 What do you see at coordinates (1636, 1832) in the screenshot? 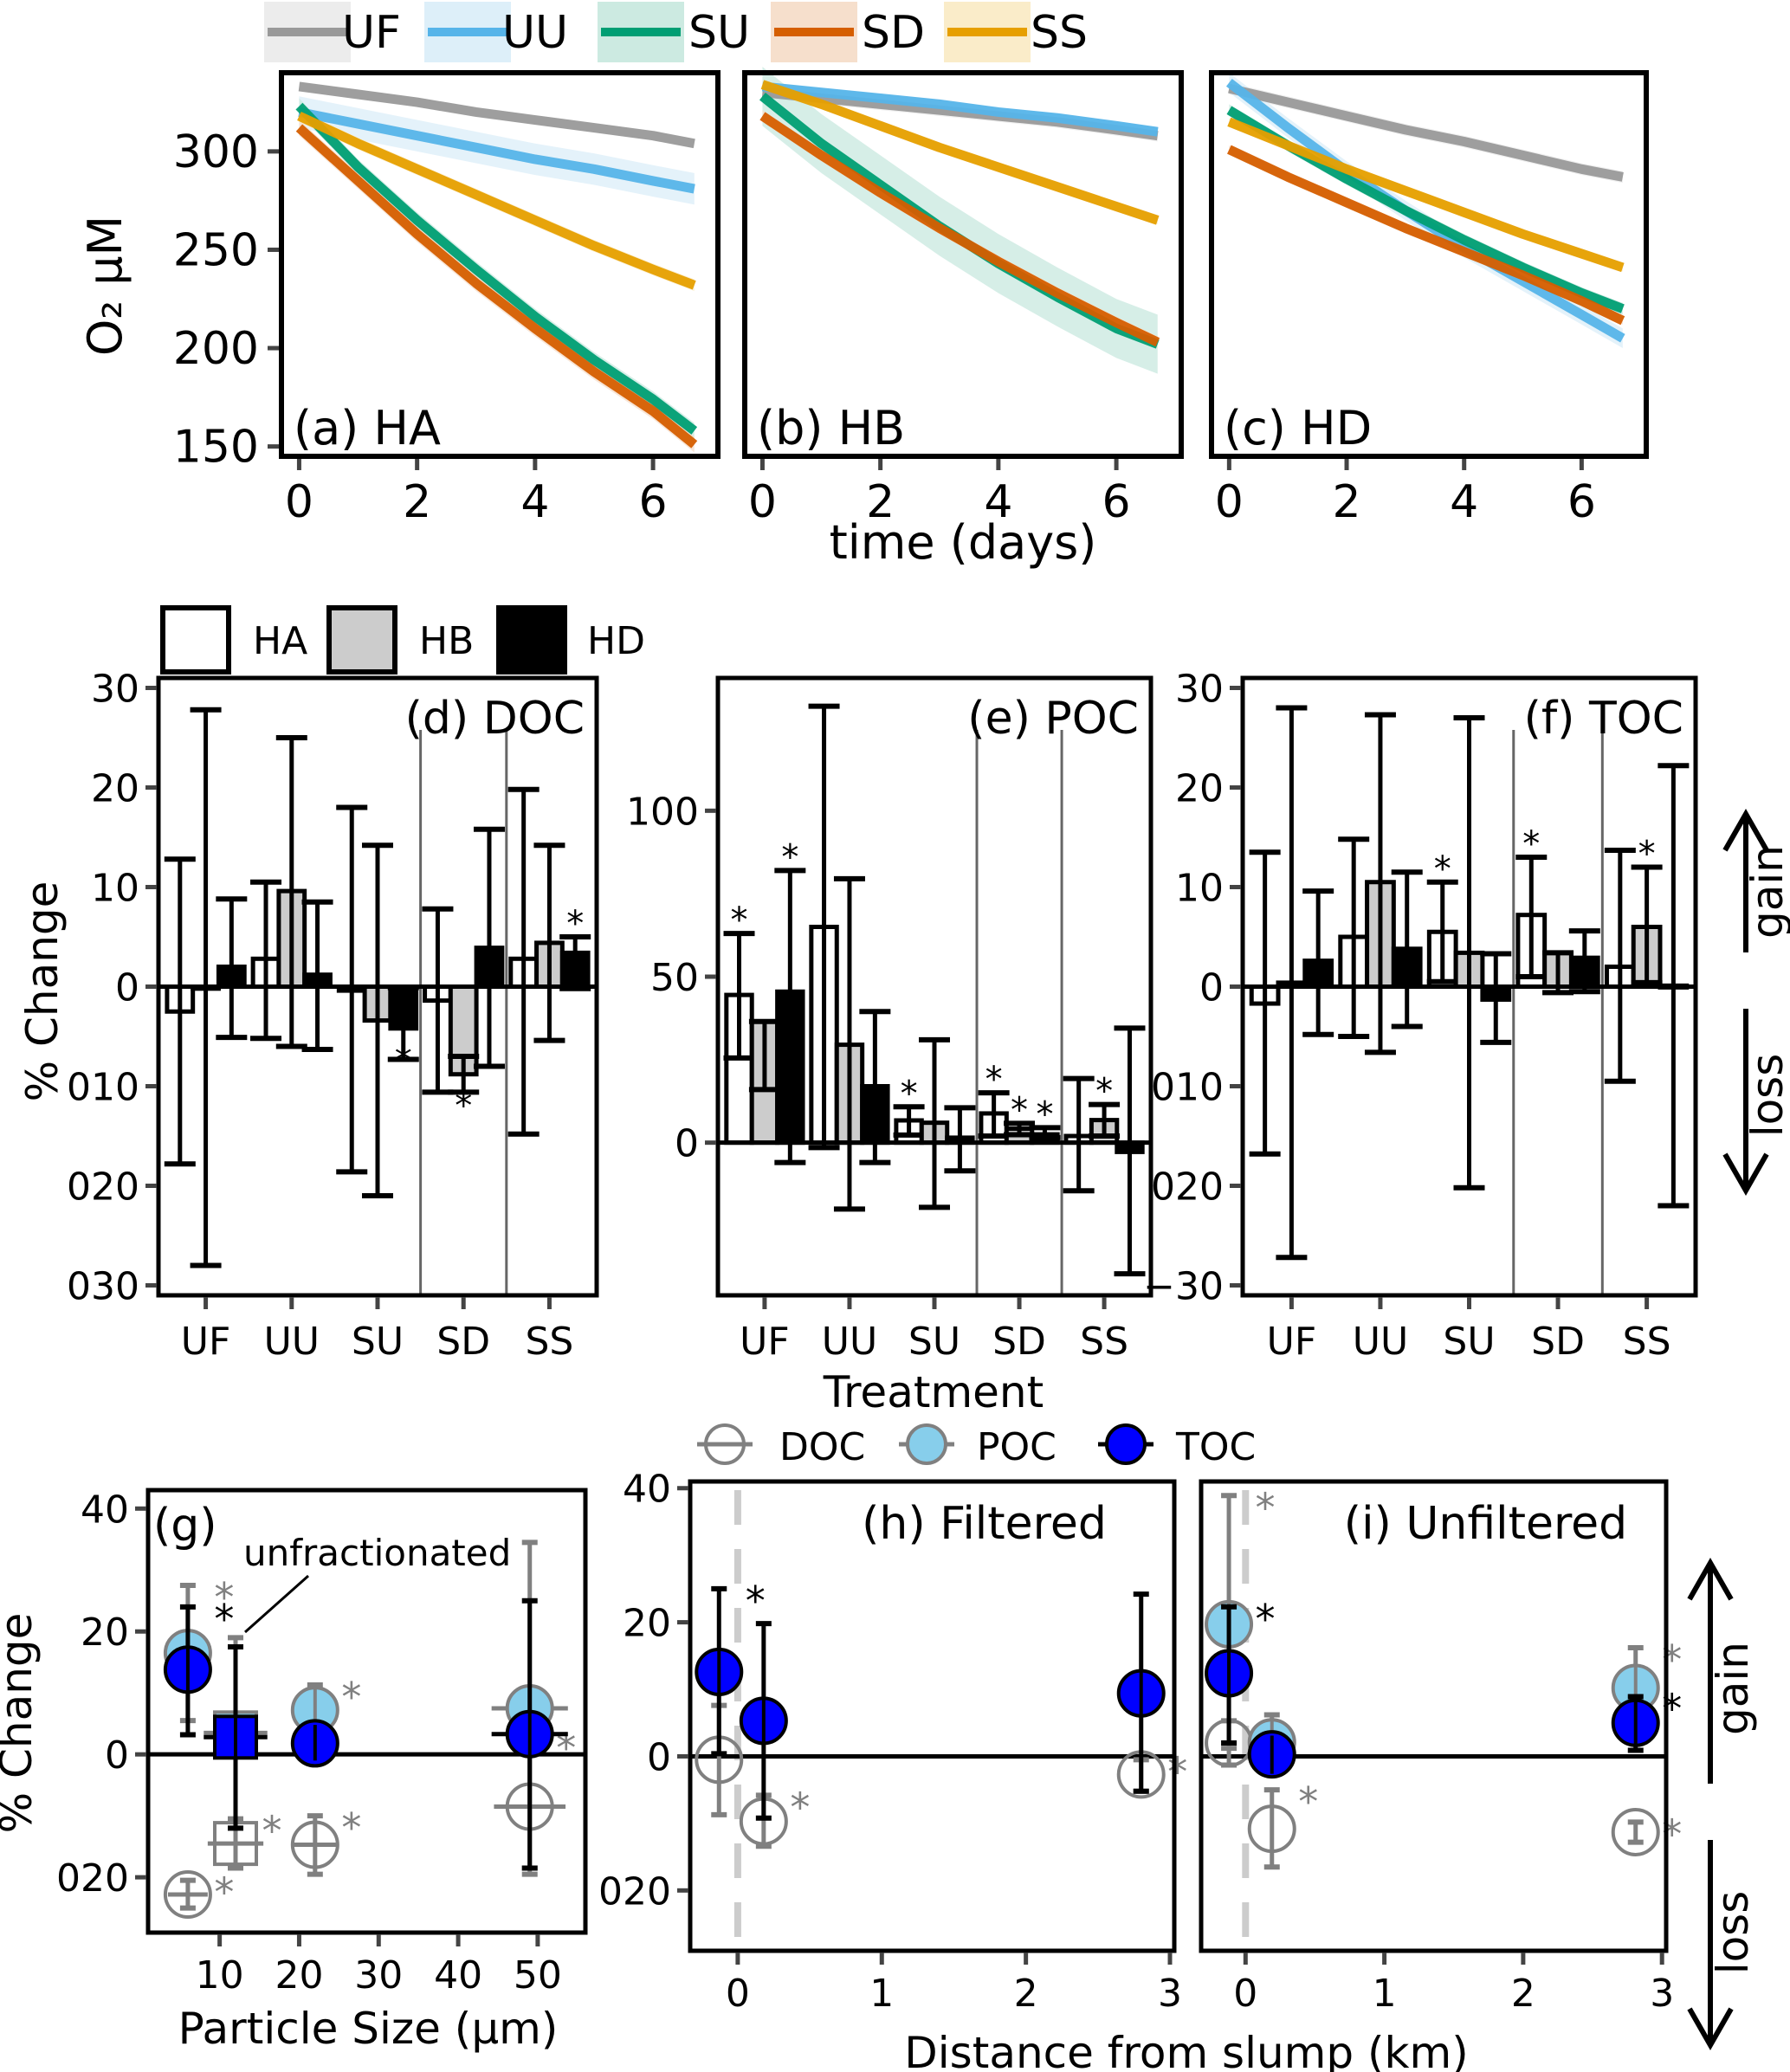
I see `point-doc` at bounding box center [1636, 1832].